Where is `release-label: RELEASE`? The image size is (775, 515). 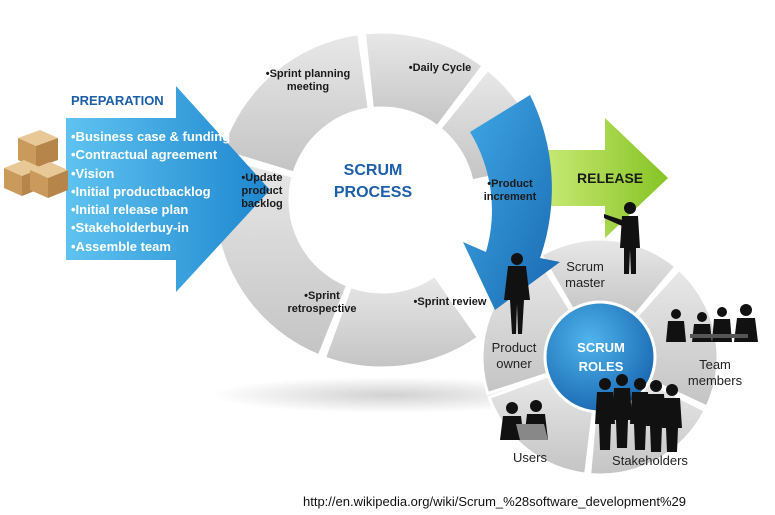
release-label: RELEASE is located at coordinates (610, 178).